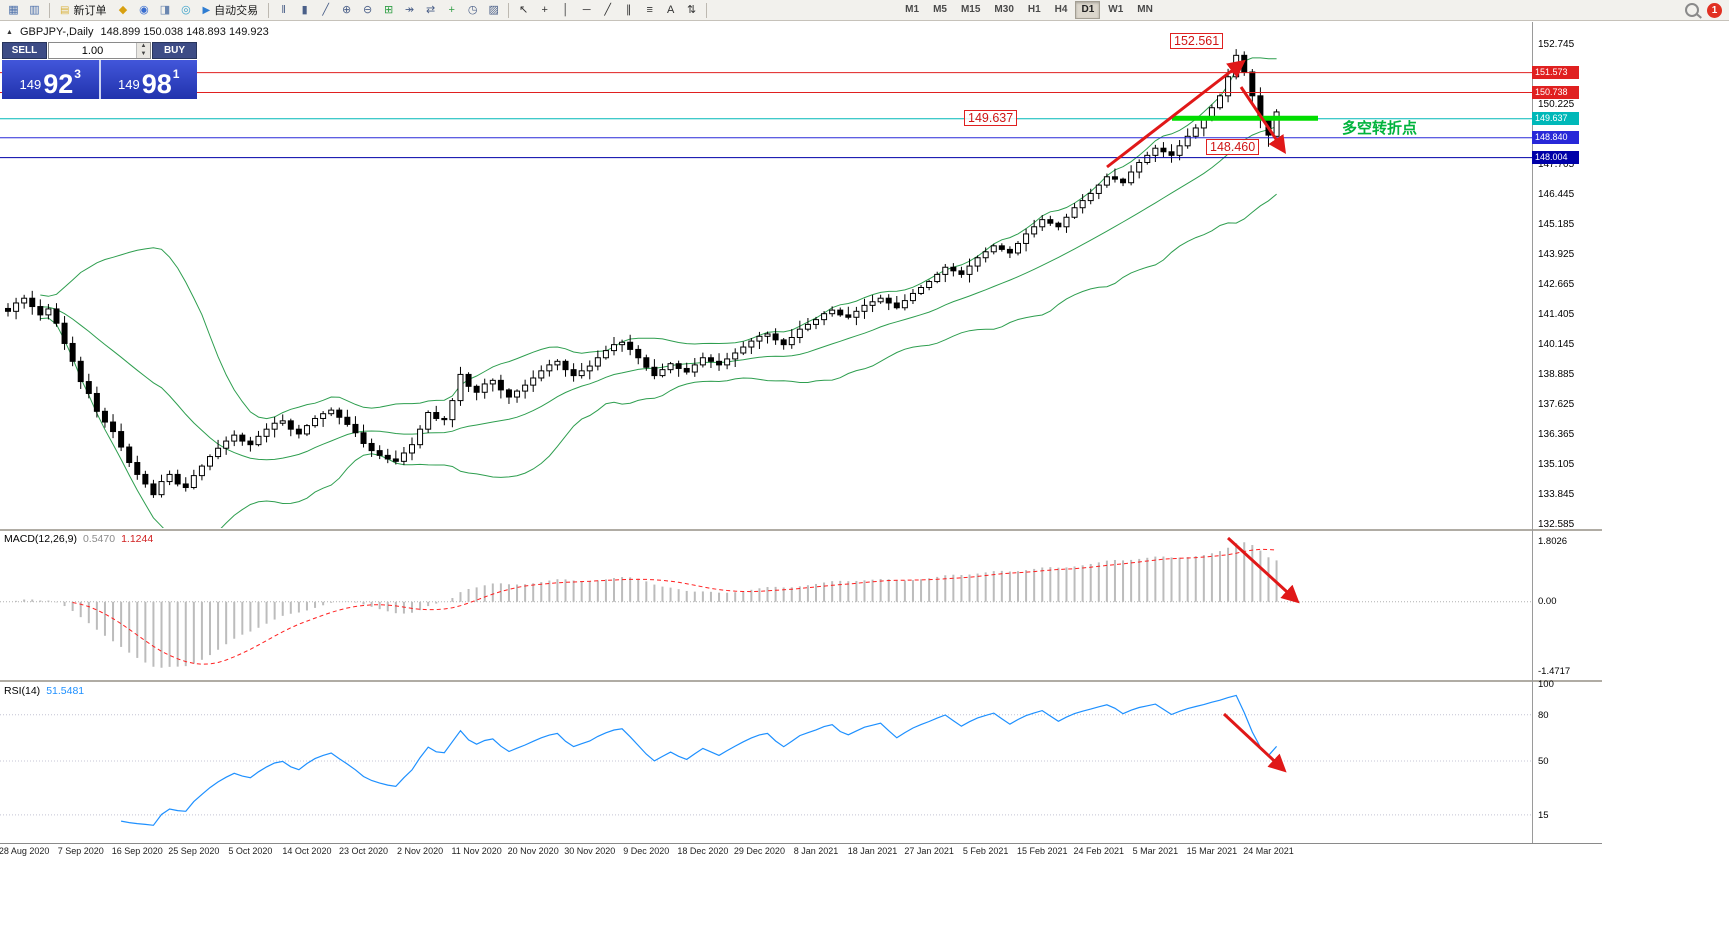  What do you see at coordinates (363, 851) in the screenshot?
I see `date-label: 23 Oct 2020` at bounding box center [363, 851].